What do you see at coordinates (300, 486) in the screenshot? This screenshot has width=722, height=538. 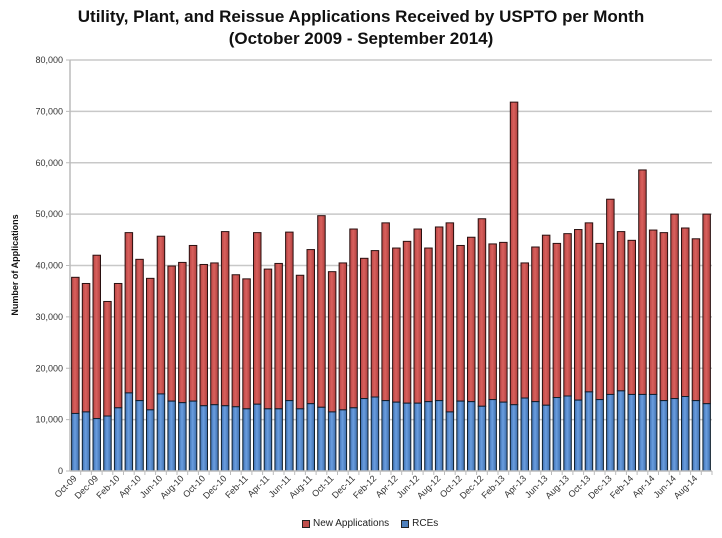 I see `x-tick-label: Aug-11` at bounding box center [300, 486].